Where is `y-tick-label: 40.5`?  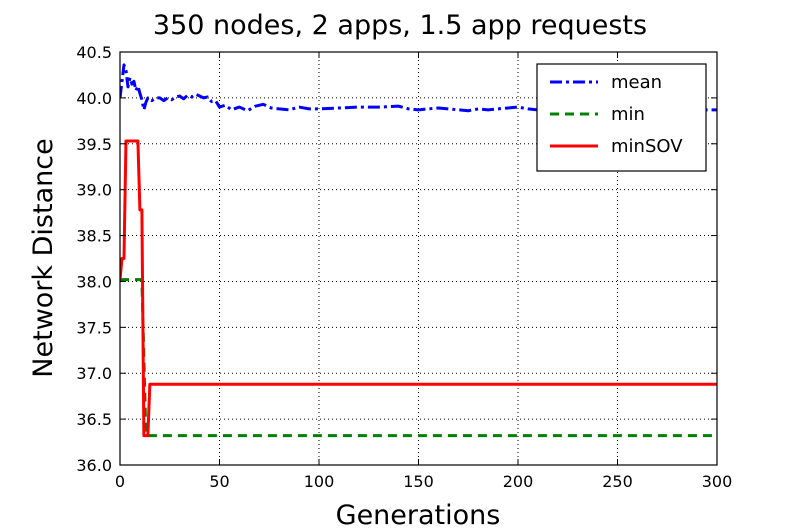
y-tick-label: 40.5 is located at coordinates (94, 52).